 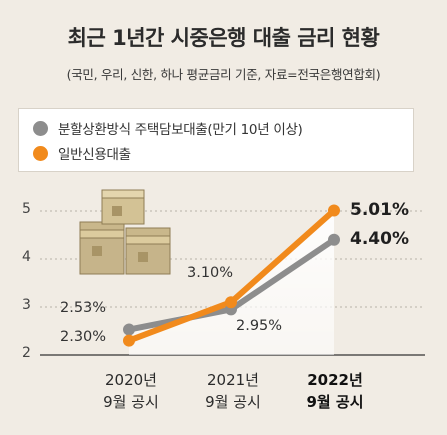 I want to click on data-label-mortgage-2022: 4.40%, so click(x=379, y=239).